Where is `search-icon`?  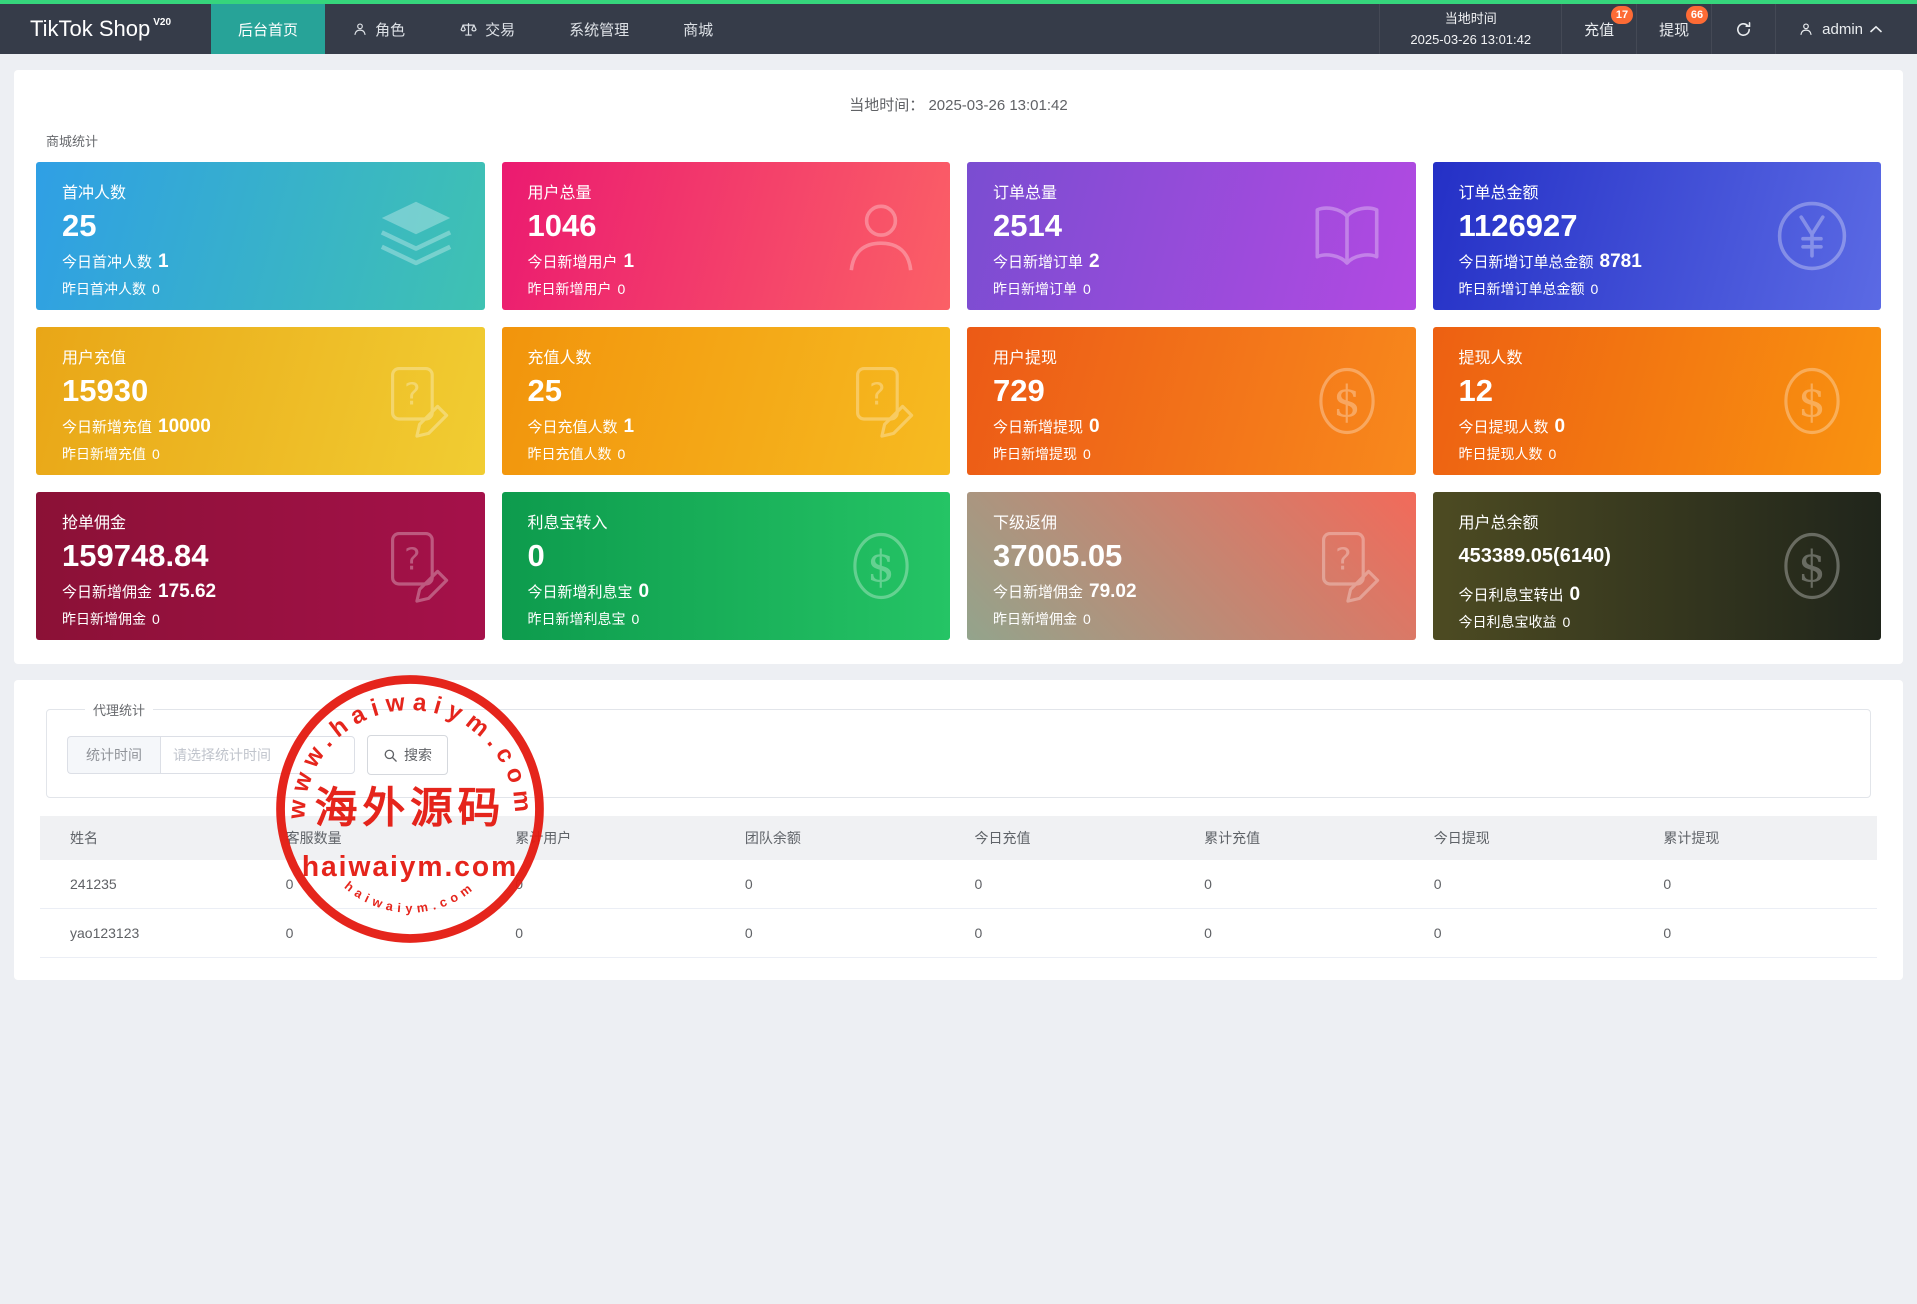
search-icon is located at coordinates (390, 755).